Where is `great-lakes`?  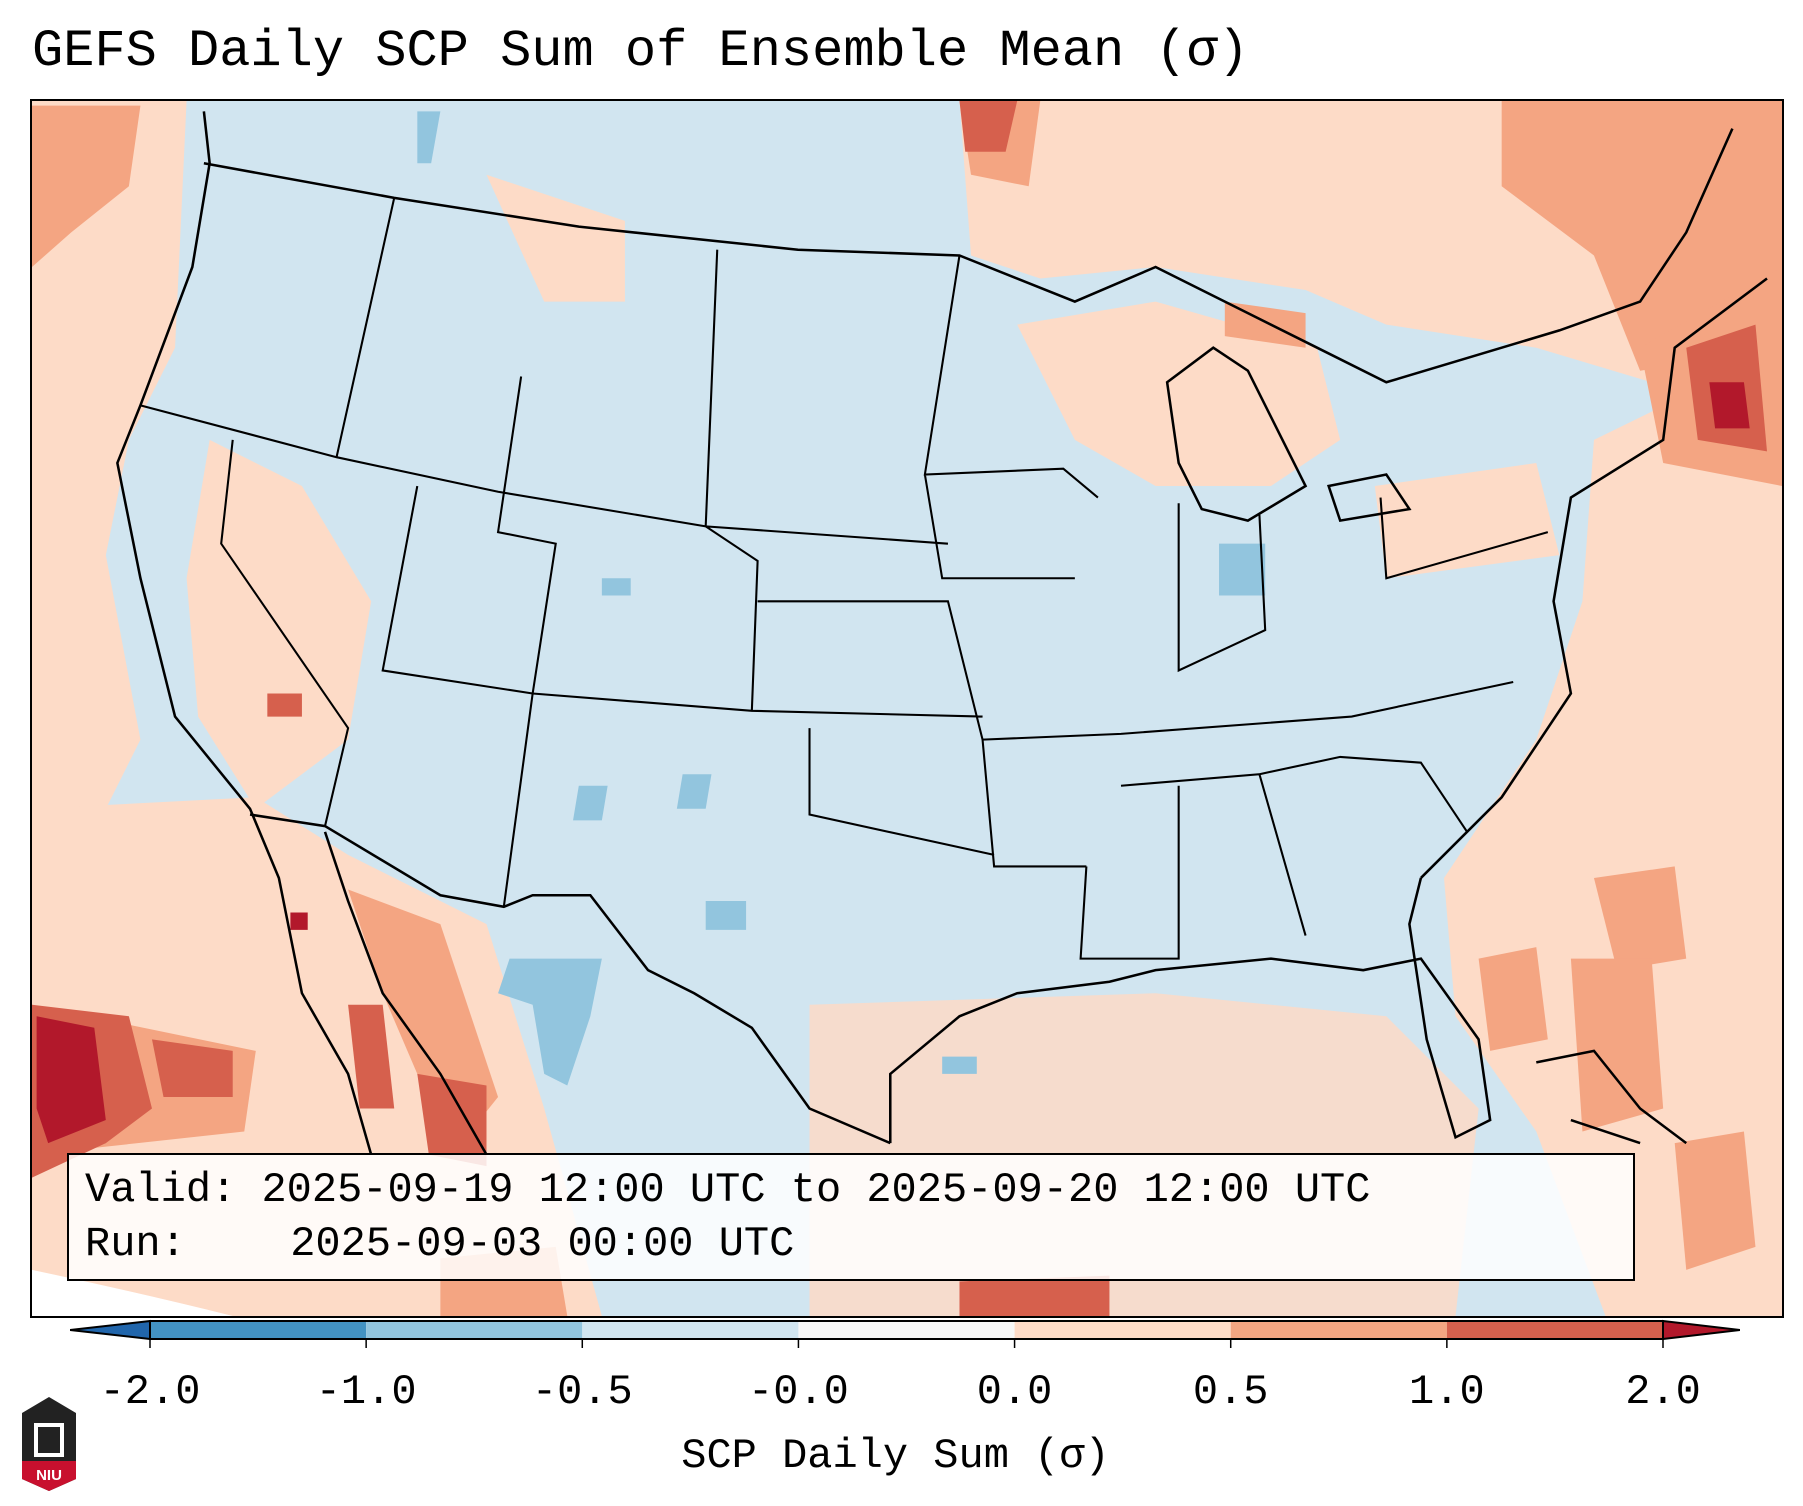 great-lakes is located at coordinates (1288, 434).